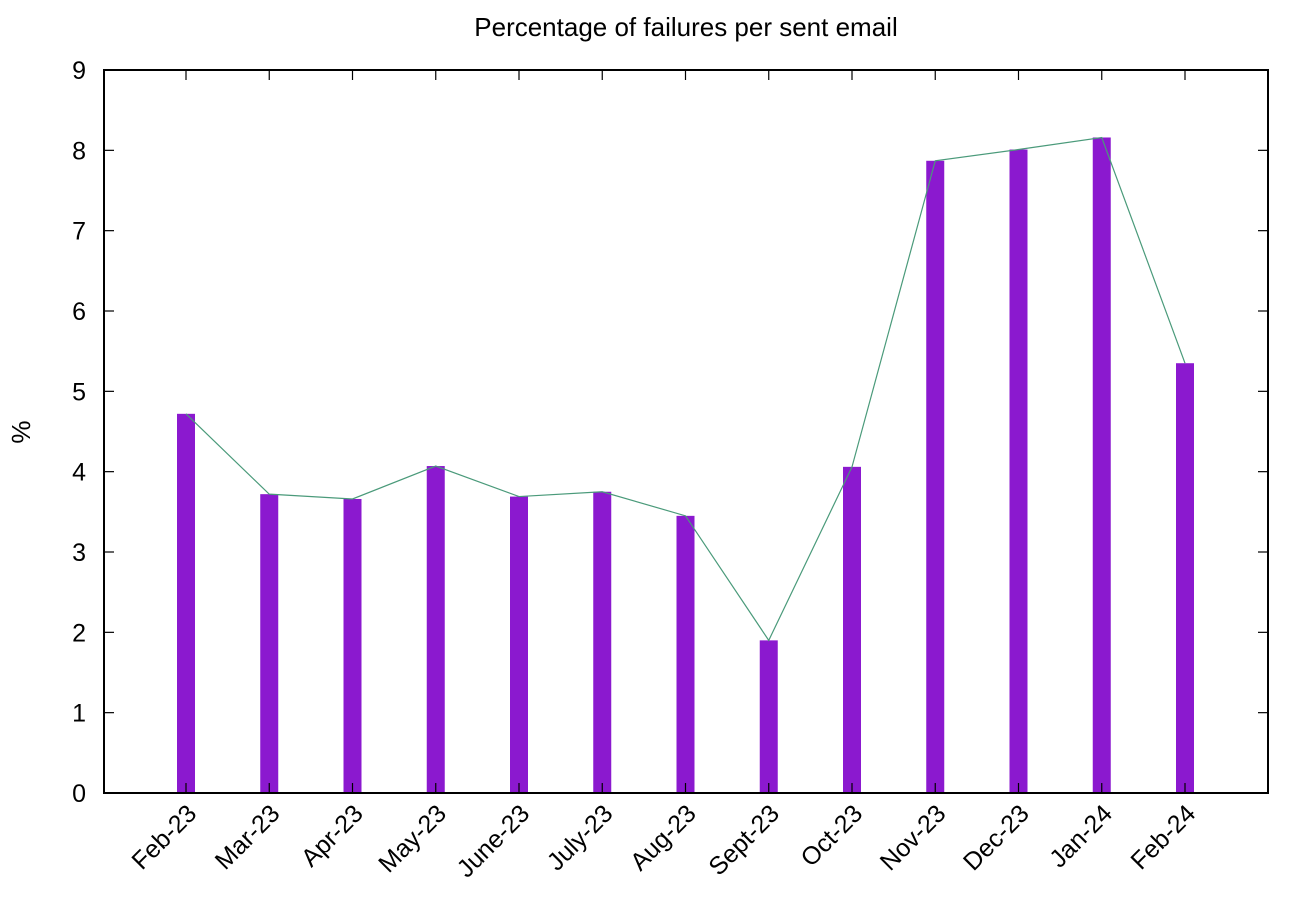 This screenshot has width=1308, height=898. I want to click on chart-title: Percentage of failures per sent email, so click(685, 27).